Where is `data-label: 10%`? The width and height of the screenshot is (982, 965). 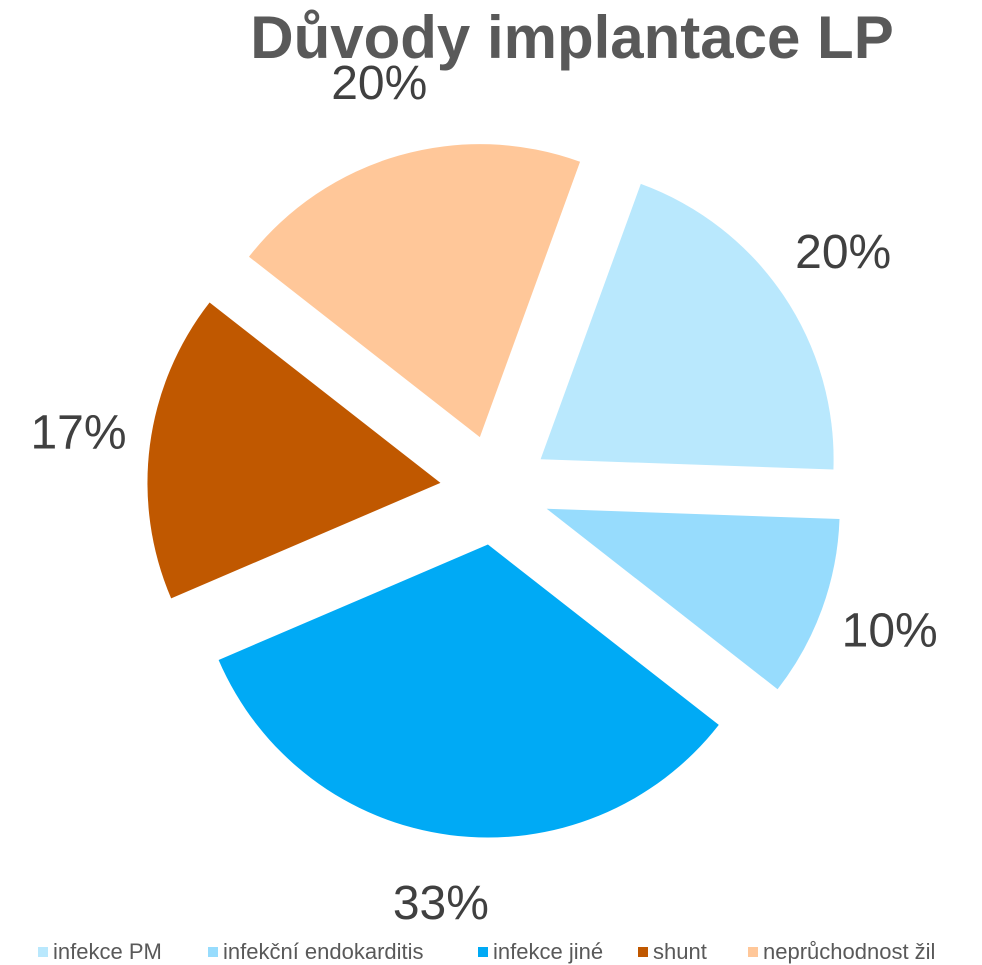
data-label: 10% is located at coordinates (890, 630).